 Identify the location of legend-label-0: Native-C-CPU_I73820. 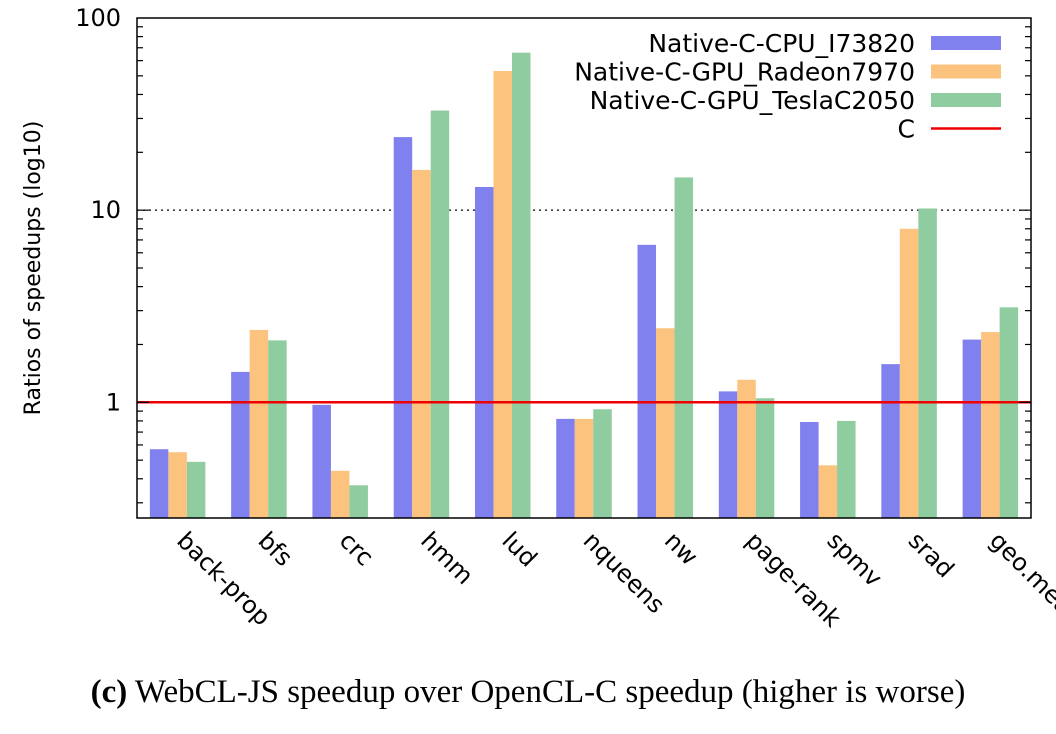
(781, 43).